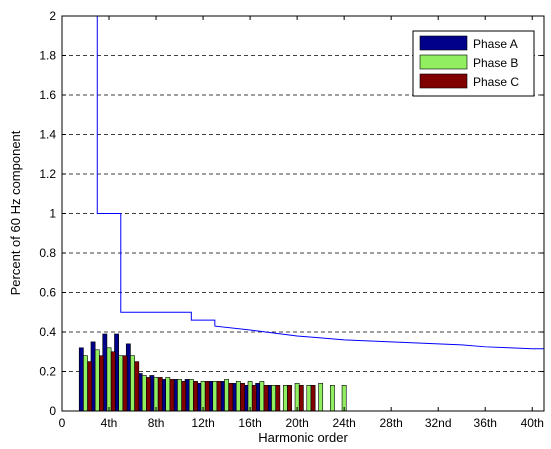  I want to click on x-tick-label: 36th, so click(485, 423).